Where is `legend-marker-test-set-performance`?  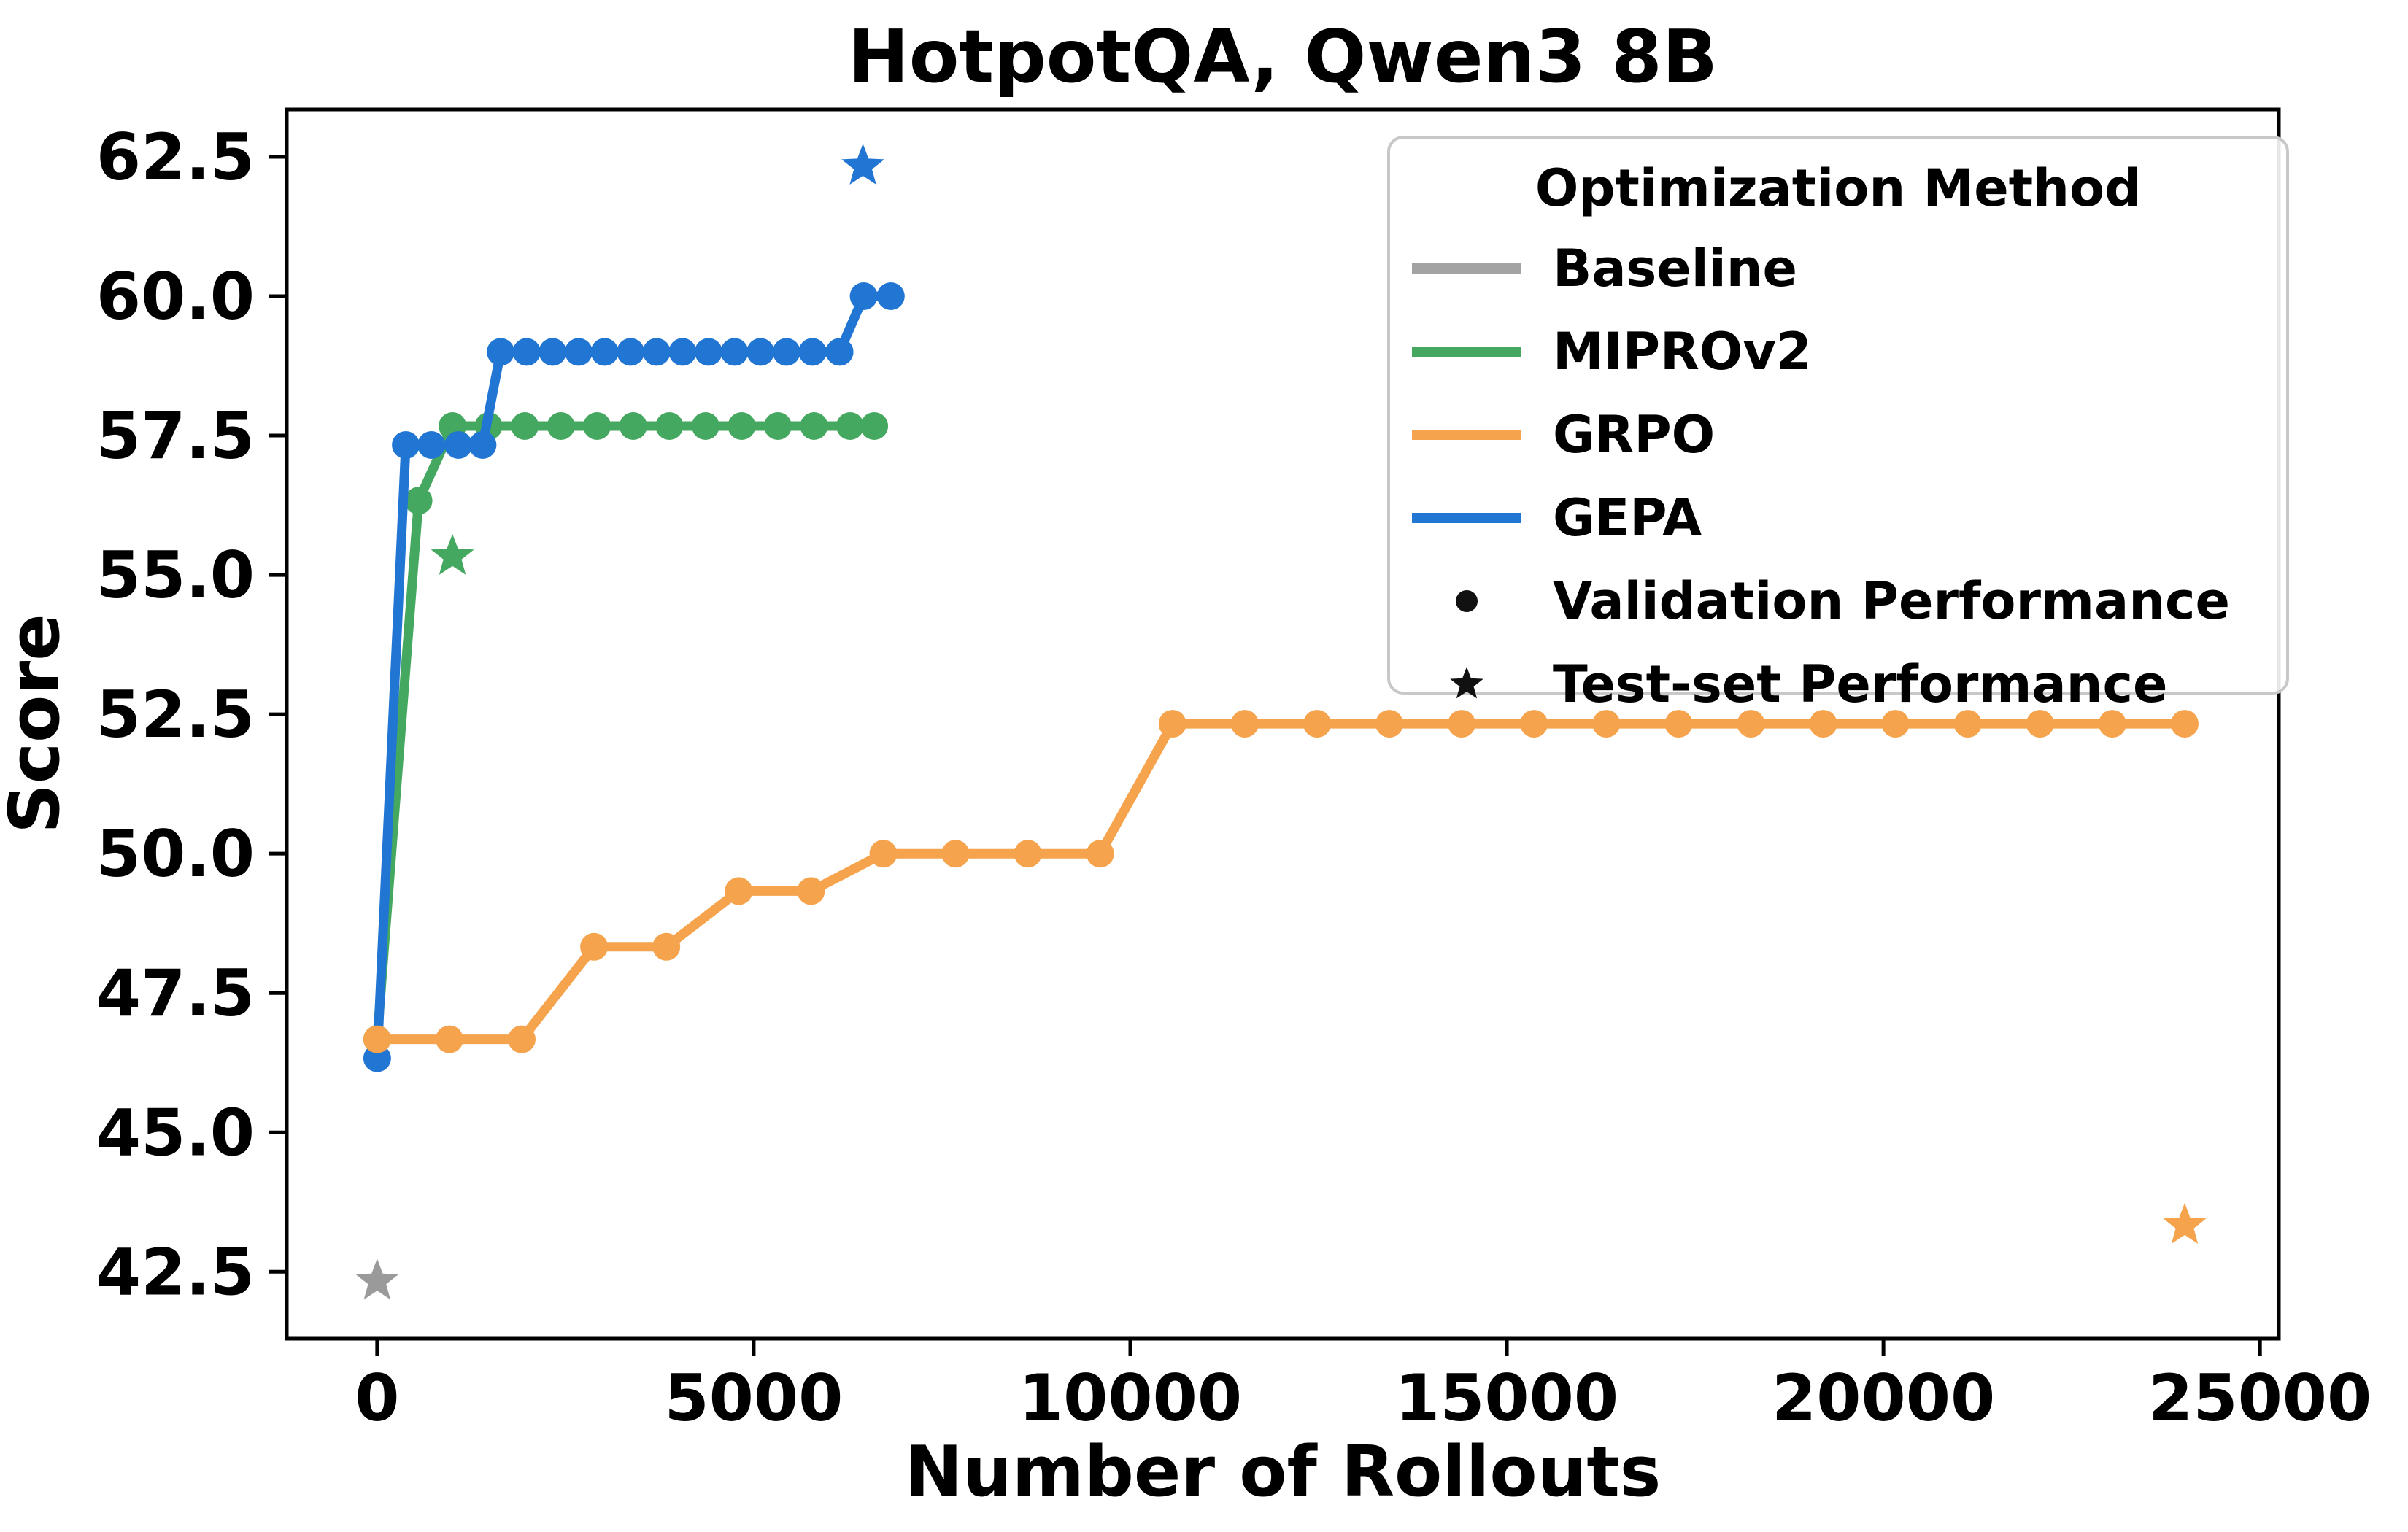
legend-marker-test-set-performance is located at coordinates (1466, 683).